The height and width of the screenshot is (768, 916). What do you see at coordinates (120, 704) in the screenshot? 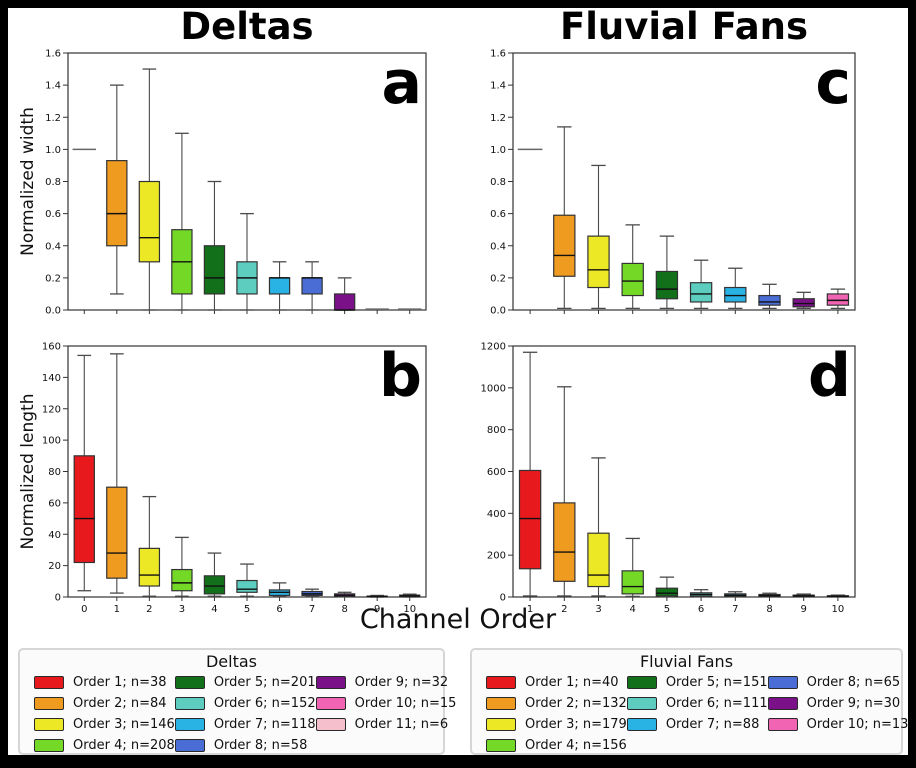
I see `legend-item-label: Order 2; n=84` at bounding box center [120, 704].